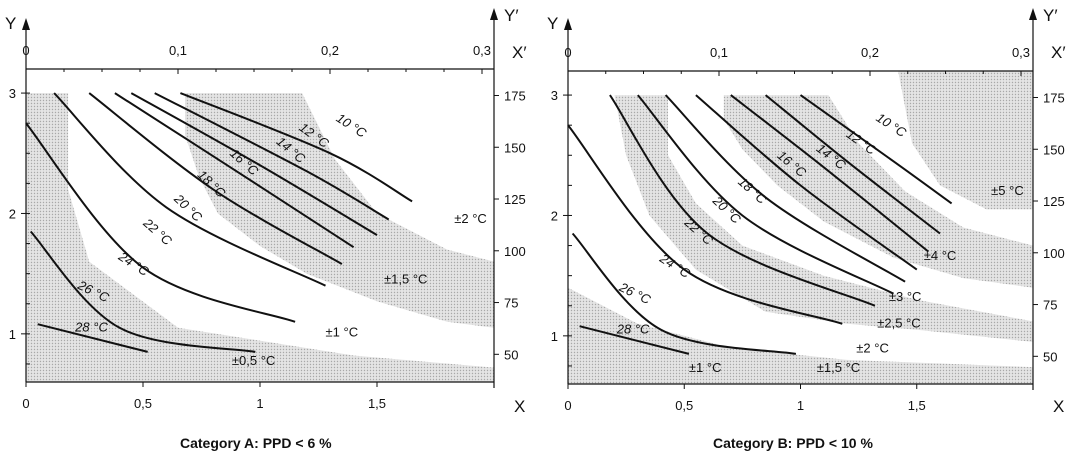 This screenshot has height=467, width=1080. Describe the element at coordinates (752, 190) in the screenshot. I see `curve-label: 18 °C` at that location.